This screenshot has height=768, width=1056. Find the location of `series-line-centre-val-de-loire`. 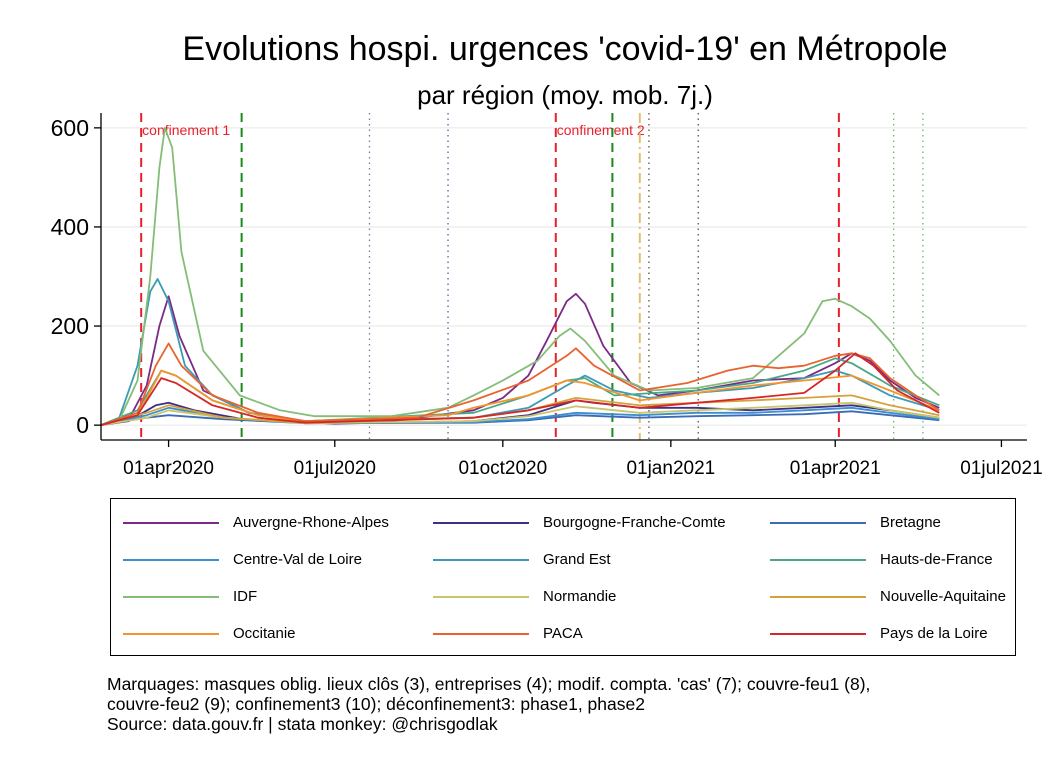

series-line-centre-val-de-loire is located at coordinates (520, 416).